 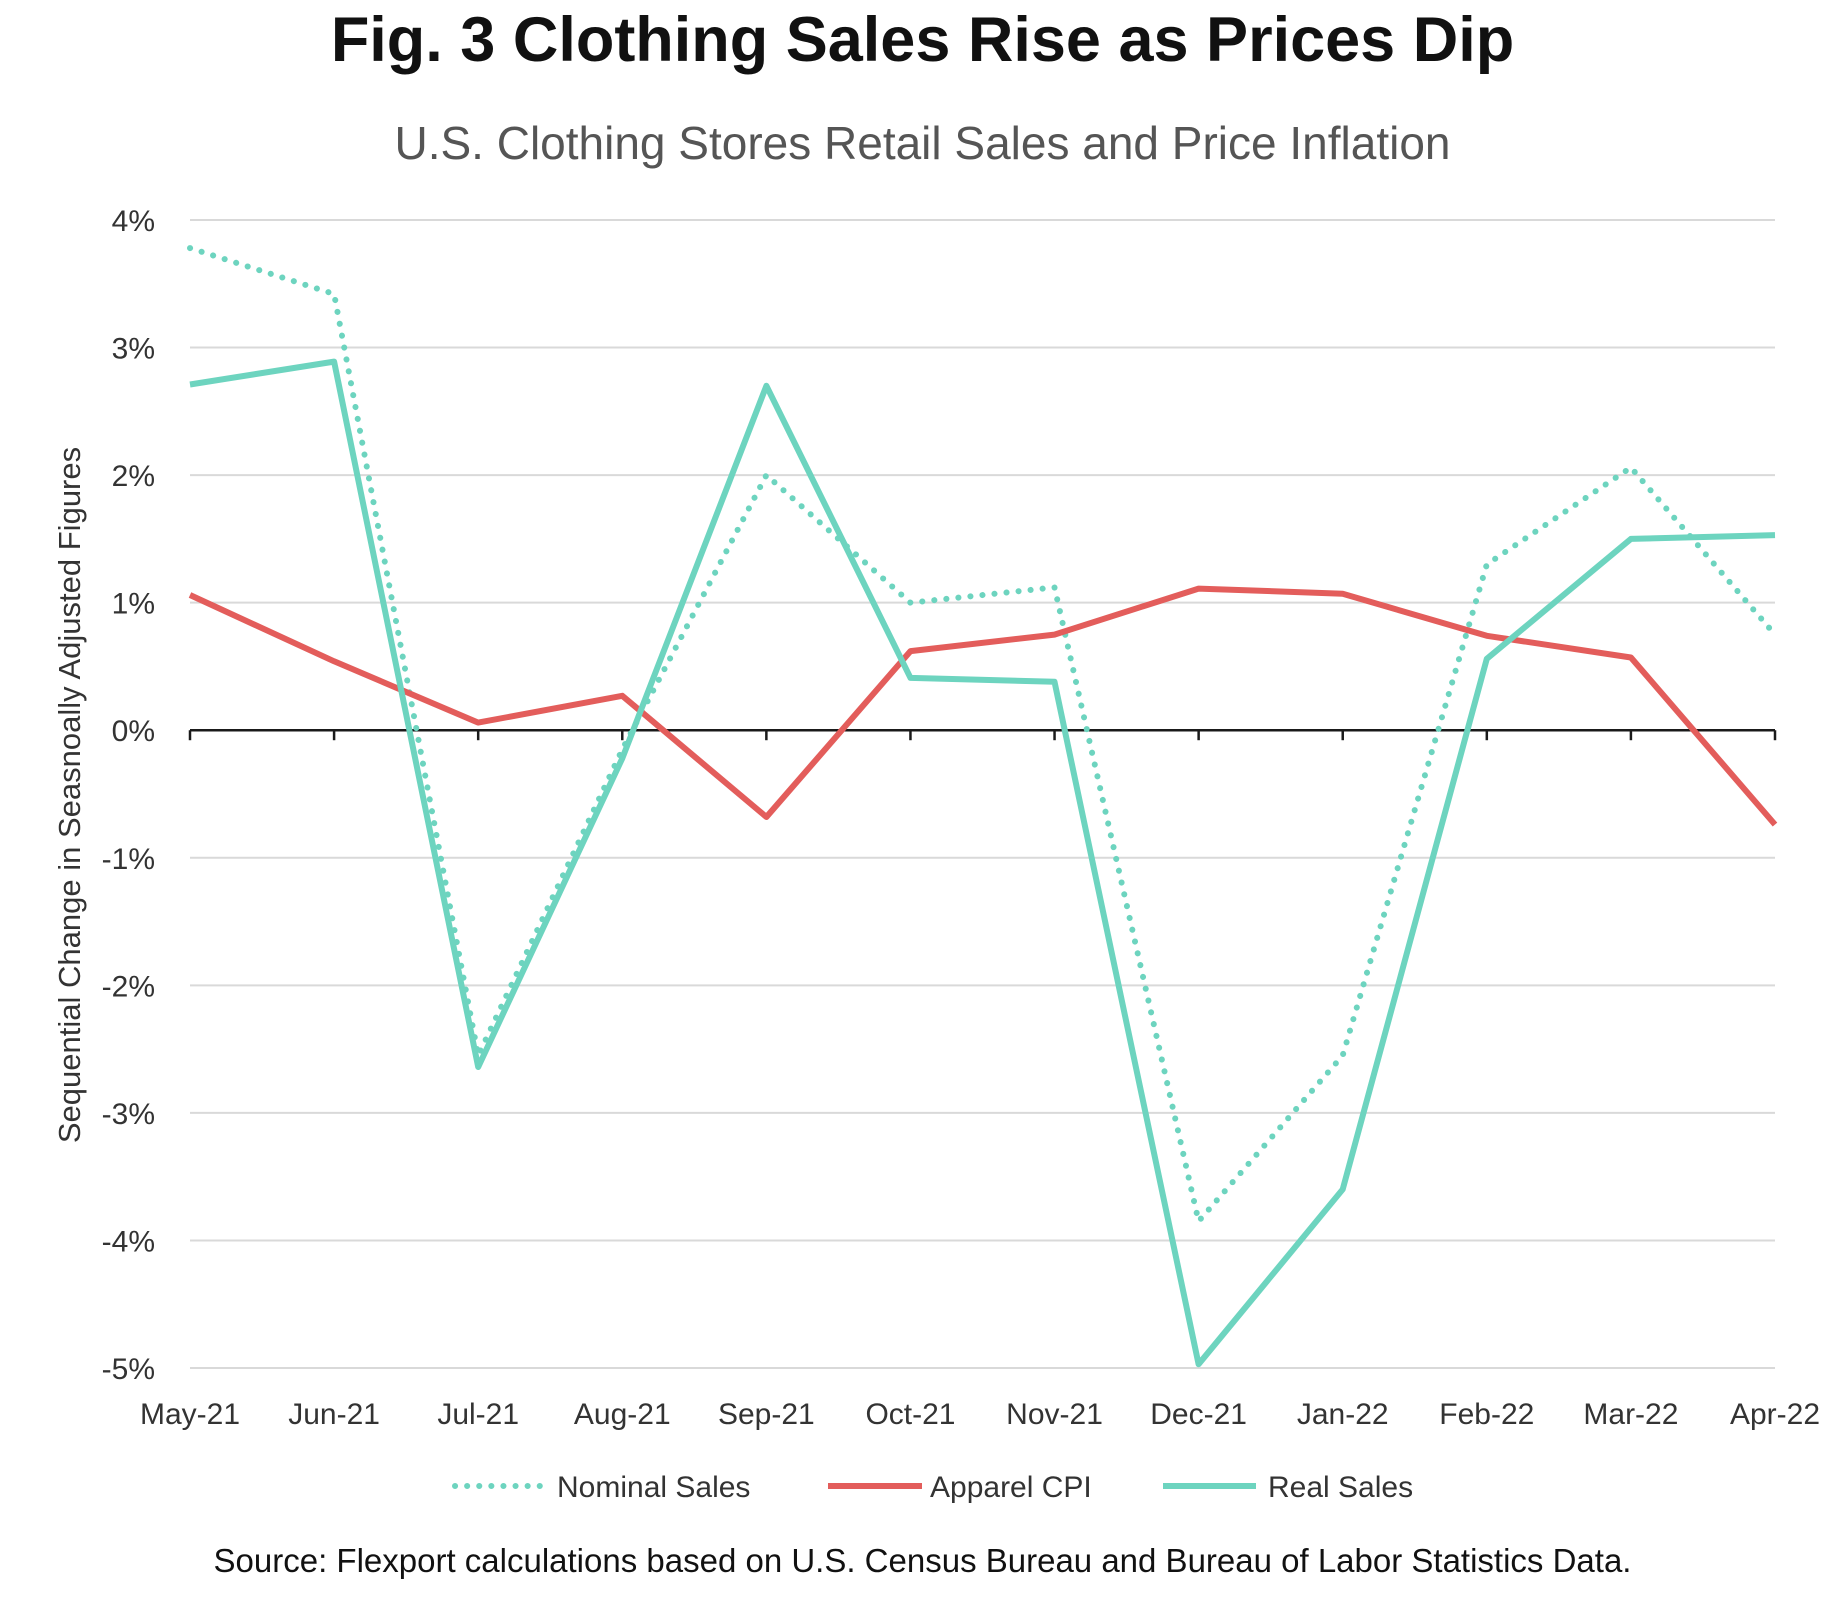 What do you see at coordinates (128, 1369) in the screenshot?
I see `y-tick-label: -5%` at bounding box center [128, 1369].